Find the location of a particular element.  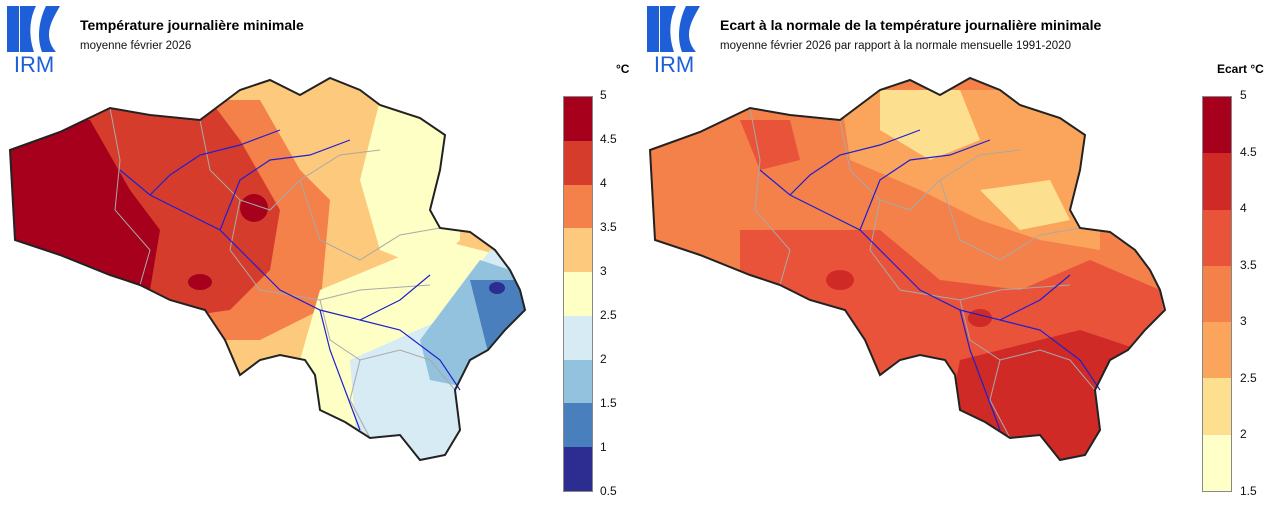

legend-unit: Ecart °C is located at coordinates (1240, 69).